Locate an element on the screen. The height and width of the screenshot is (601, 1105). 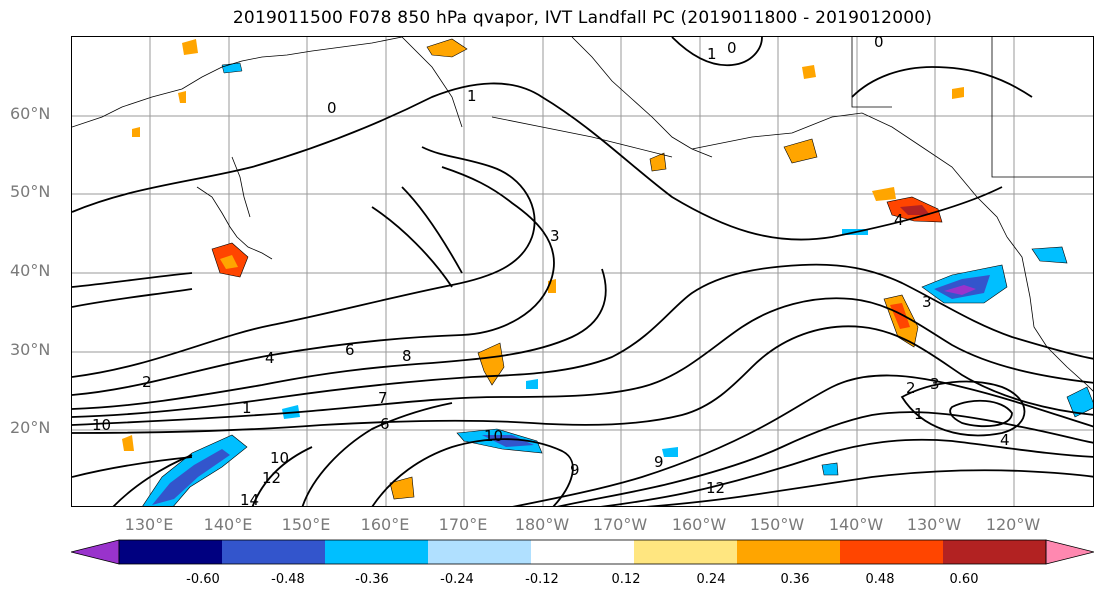
colorbar-tick-label: 0.24 is located at coordinates (711, 579).